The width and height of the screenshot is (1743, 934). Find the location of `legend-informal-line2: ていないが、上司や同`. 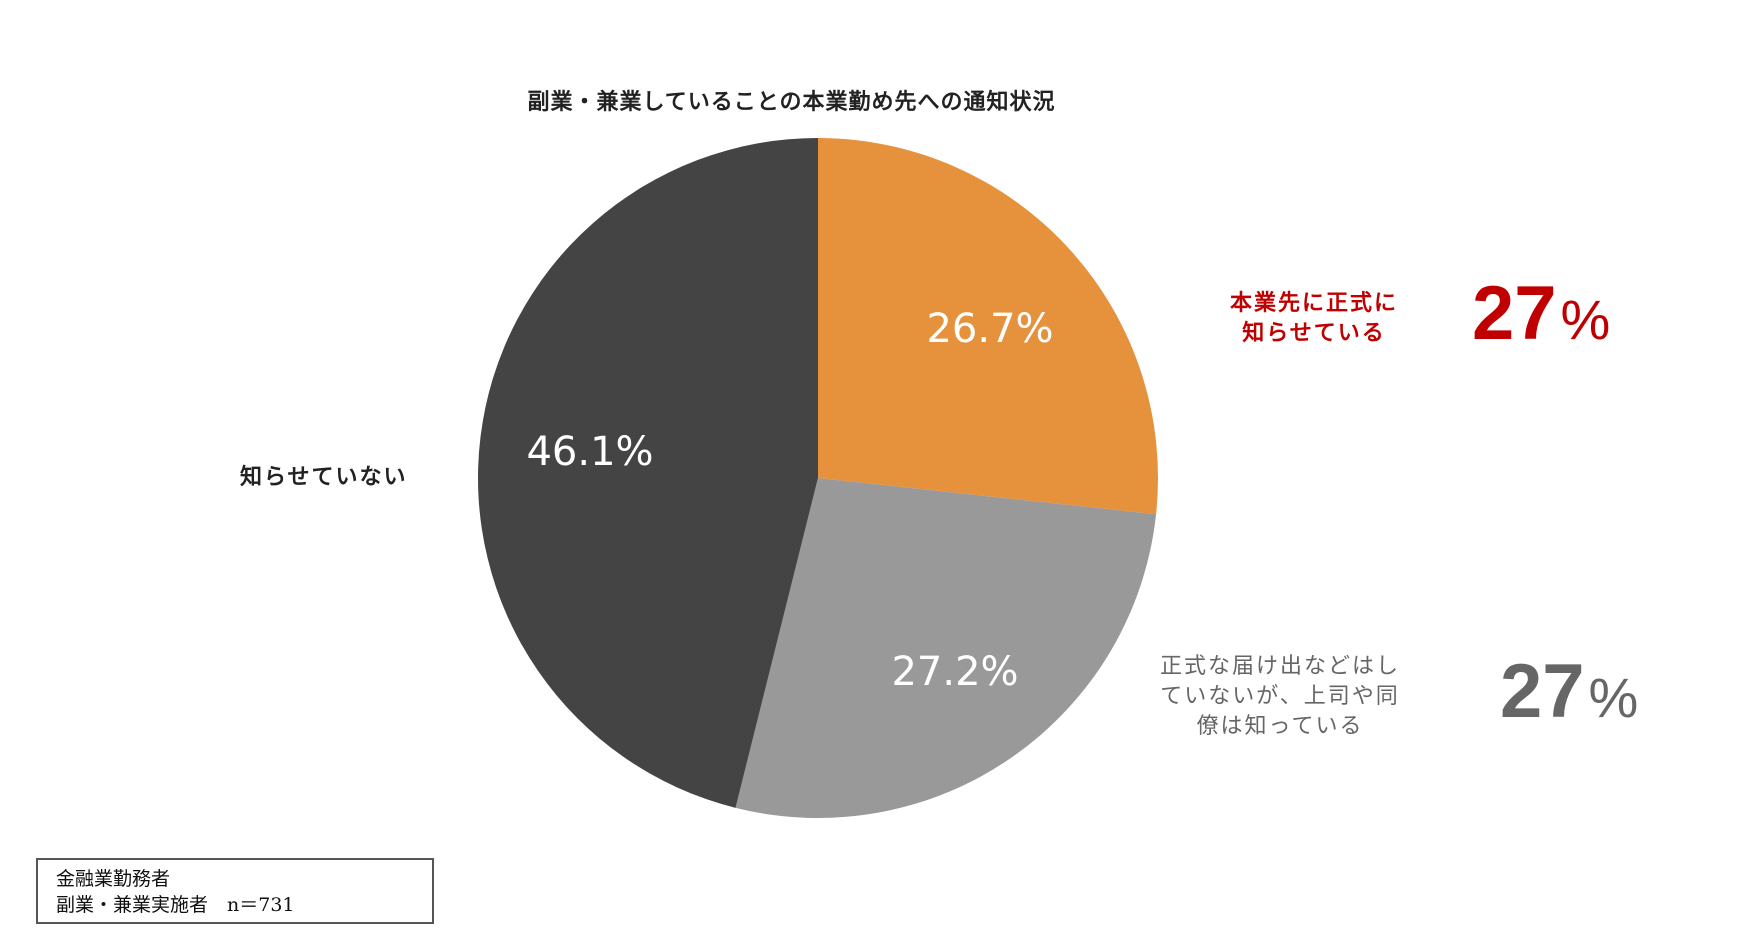

legend-informal-line2: ていないが、上司や同 is located at coordinates (1280, 696).